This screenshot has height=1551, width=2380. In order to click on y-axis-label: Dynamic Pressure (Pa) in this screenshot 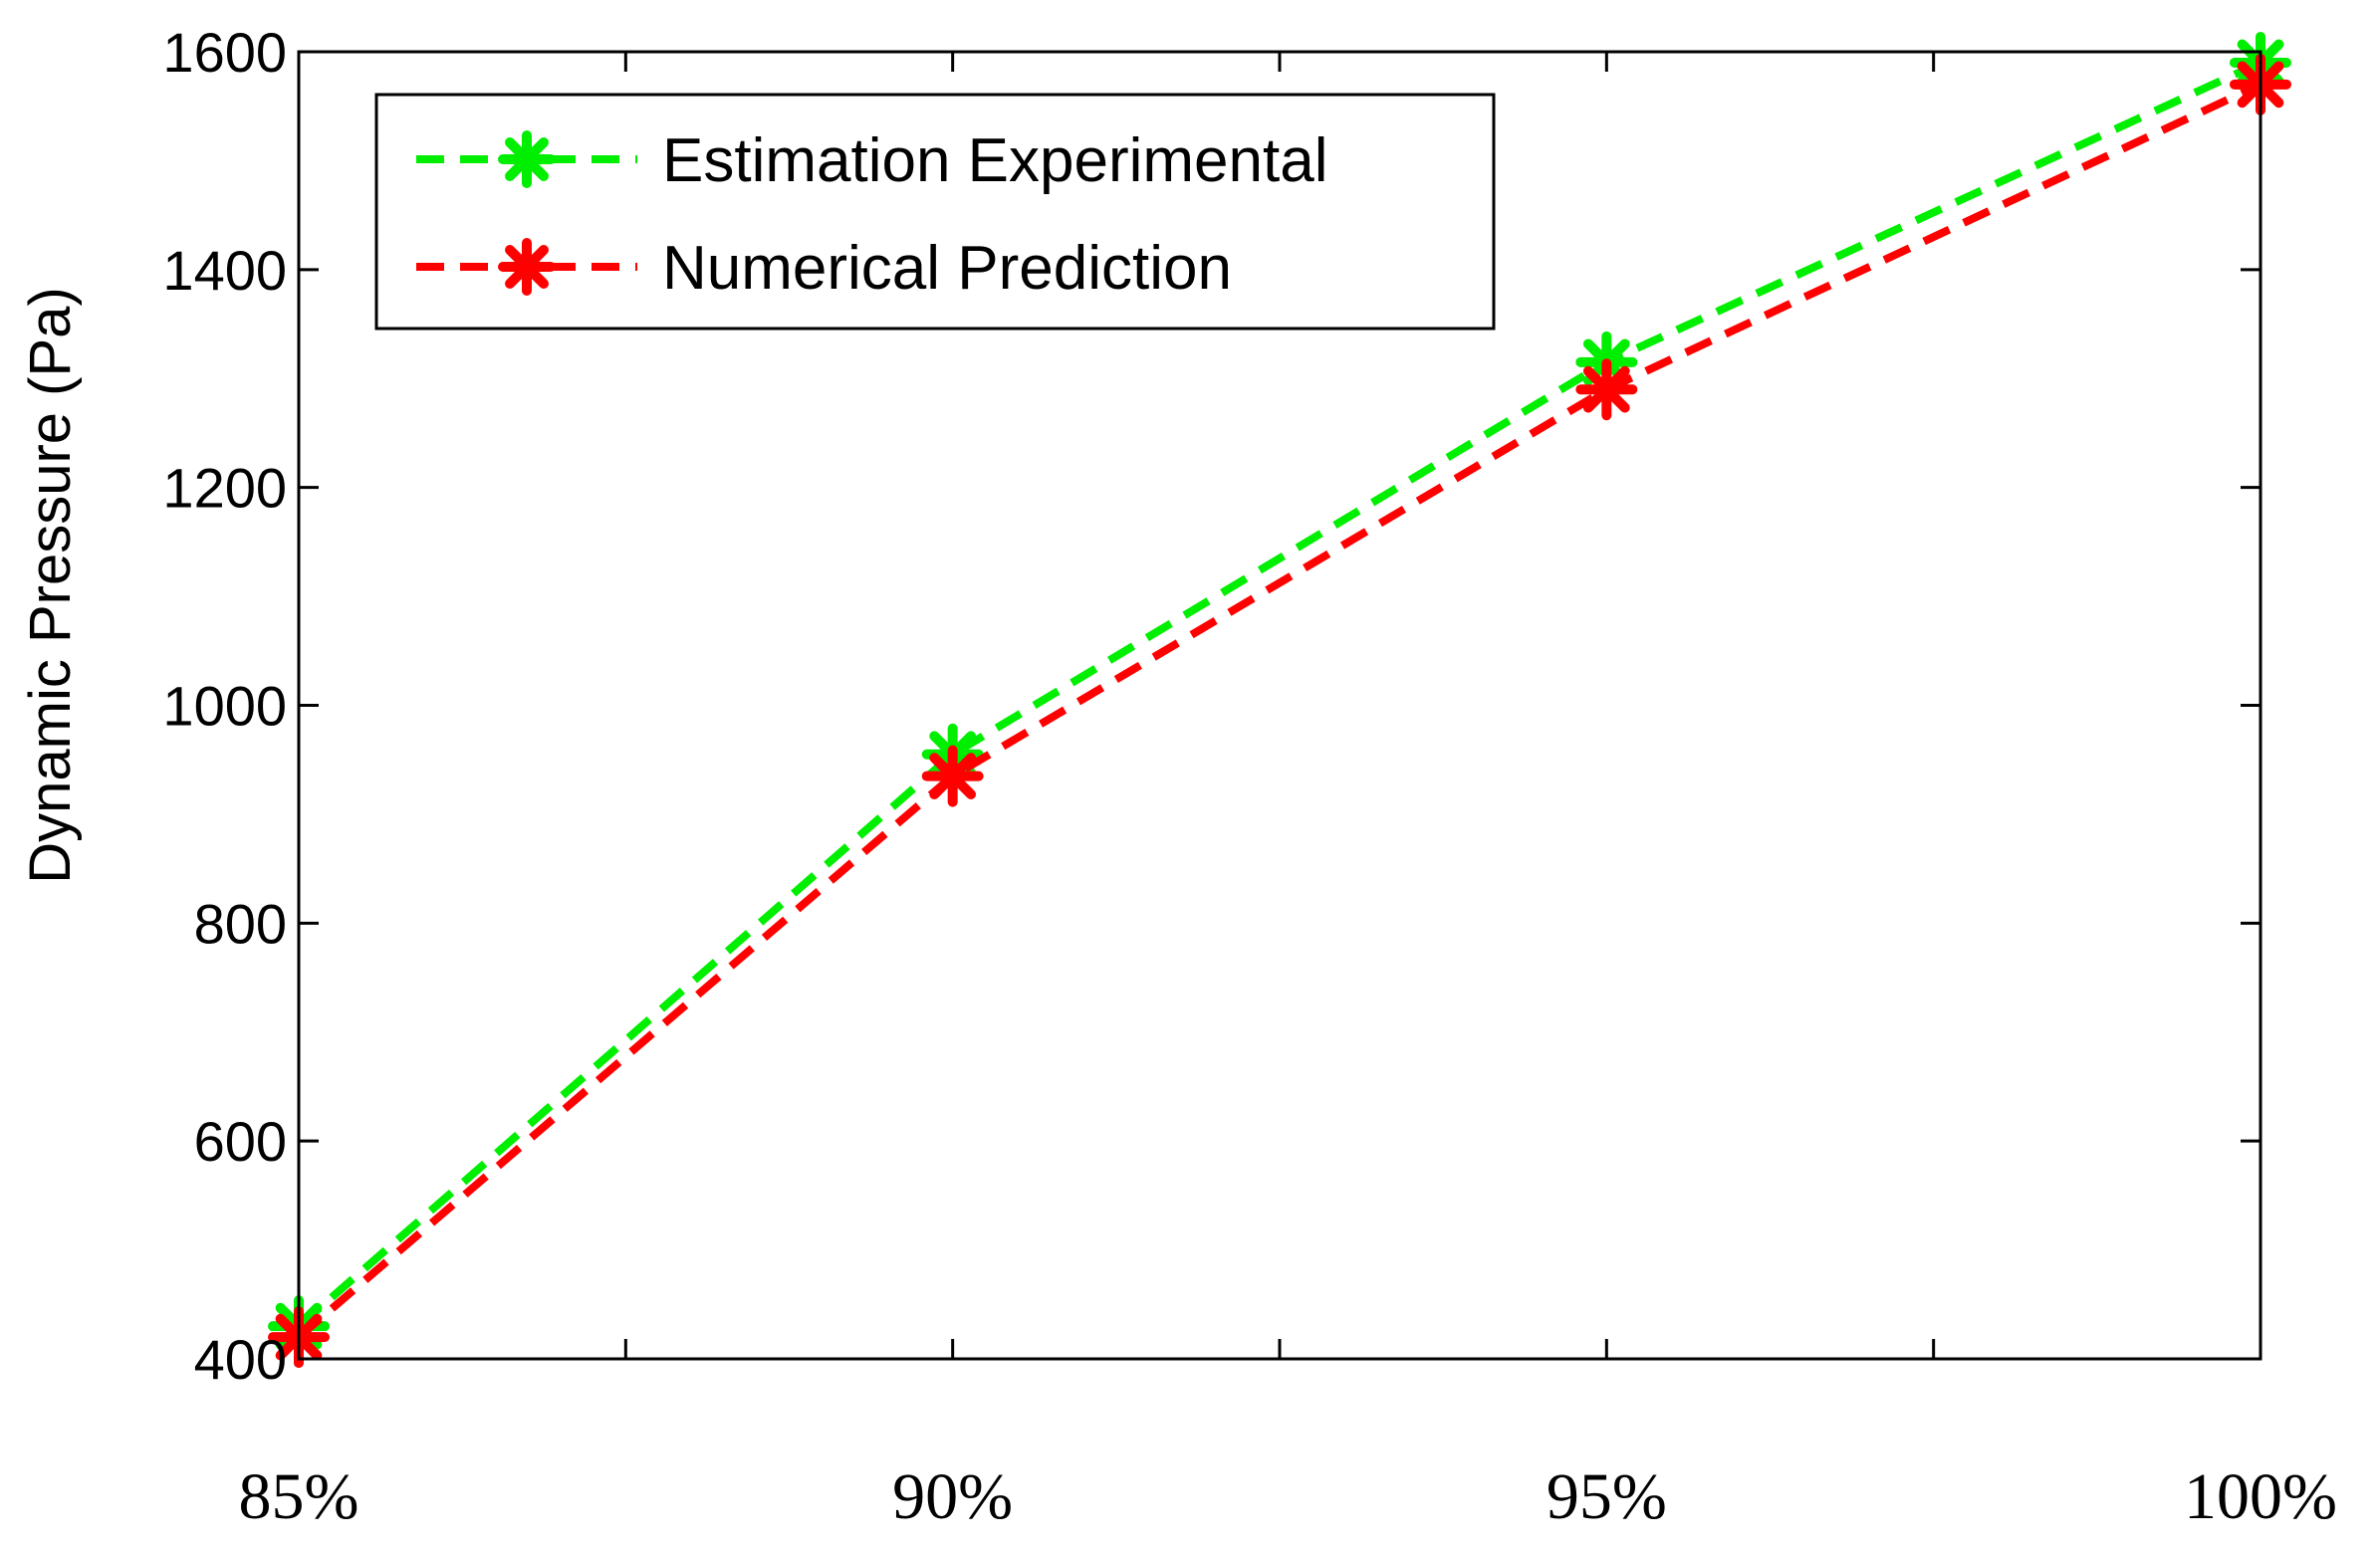, I will do `click(51, 585)`.